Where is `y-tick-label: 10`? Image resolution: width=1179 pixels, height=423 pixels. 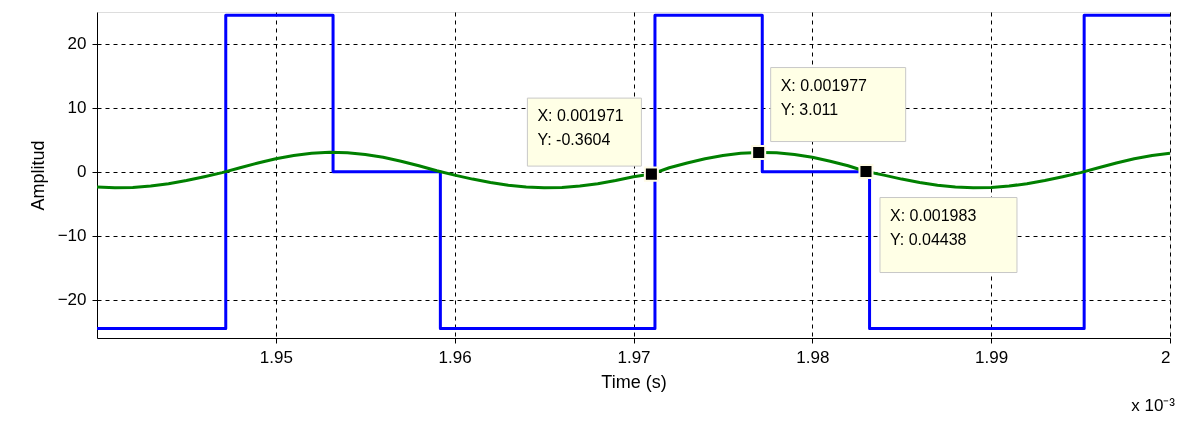
y-tick-label: 10 is located at coordinates (77, 108).